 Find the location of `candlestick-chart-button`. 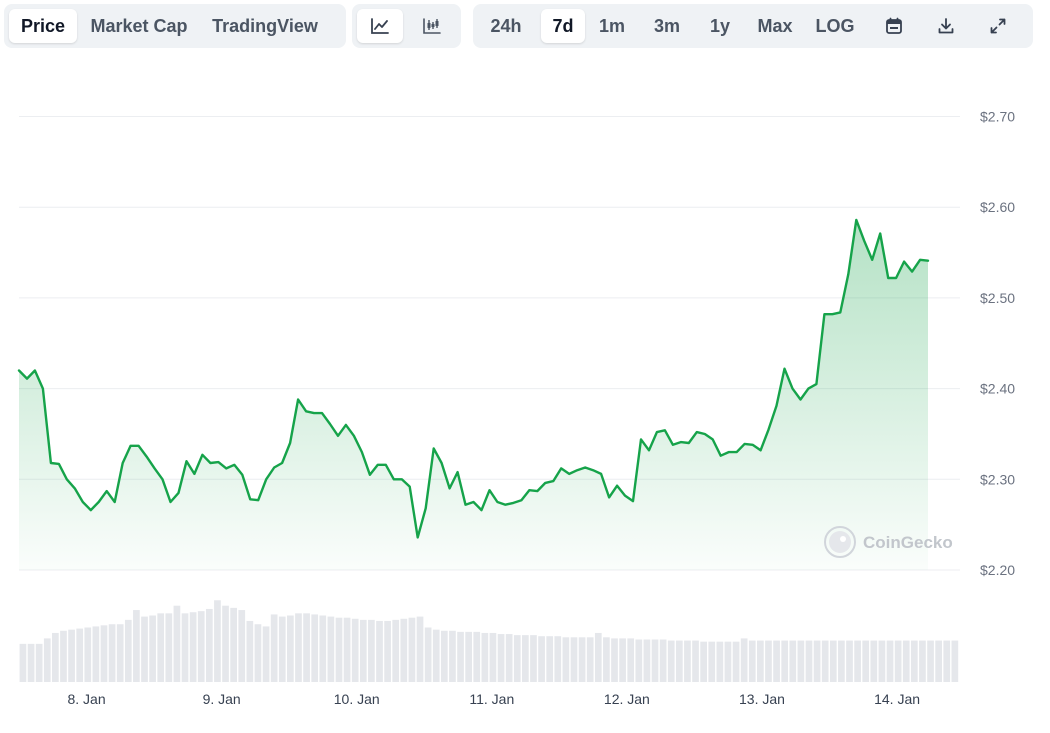

candlestick-chart-button is located at coordinates (432, 26).